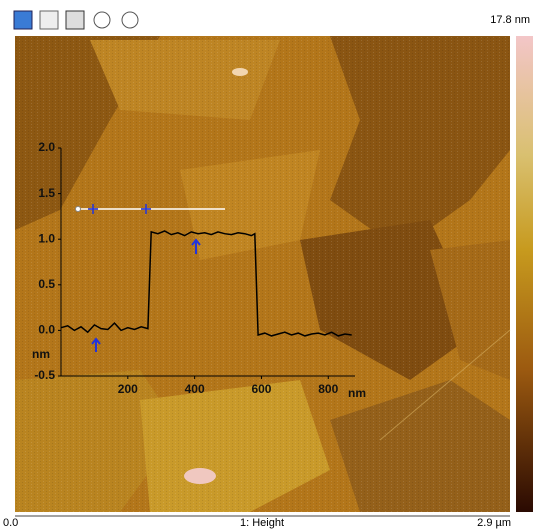 The height and width of the screenshot is (531, 533). Describe the element at coordinates (128, 389) in the screenshot. I see `x-tick-label: 200` at that location.